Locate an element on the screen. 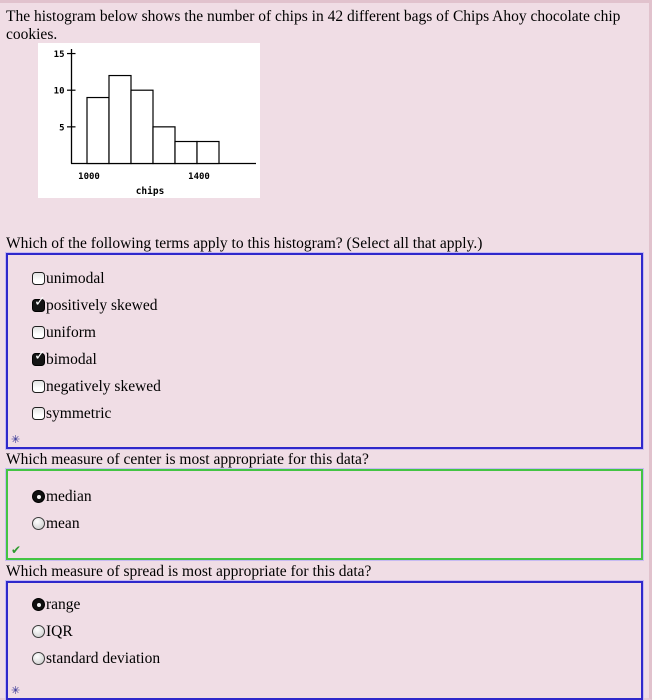  checkbox-option-row: symmetric is located at coordinates (336, 413).